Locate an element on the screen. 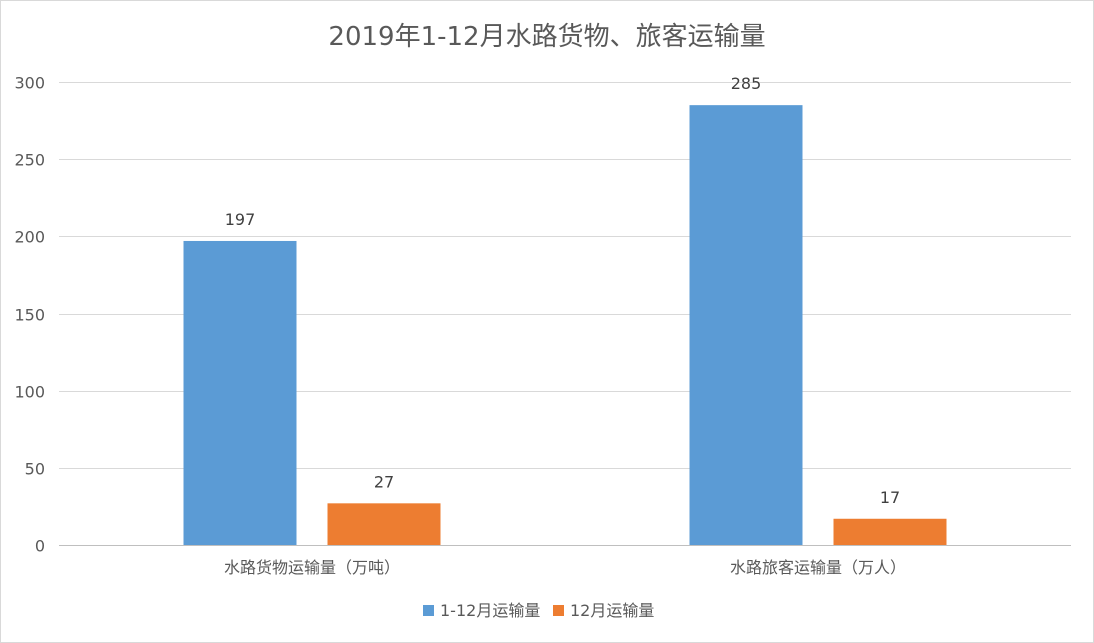 The image size is (1094, 643). legend-label-1: 12月运输量 is located at coordinates (612, 610).